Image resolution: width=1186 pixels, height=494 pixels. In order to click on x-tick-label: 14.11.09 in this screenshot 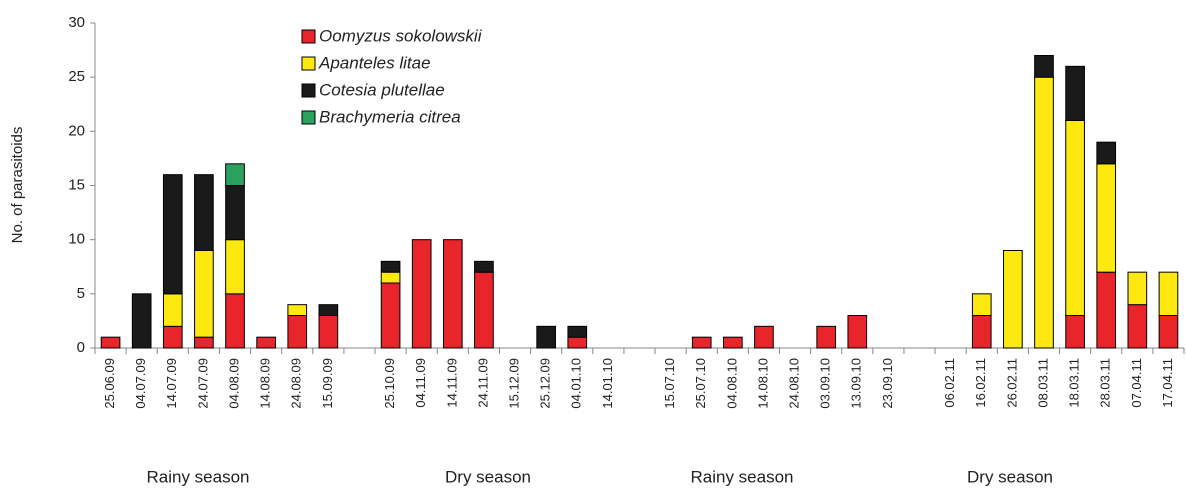, I will do `click(451, 383)`.